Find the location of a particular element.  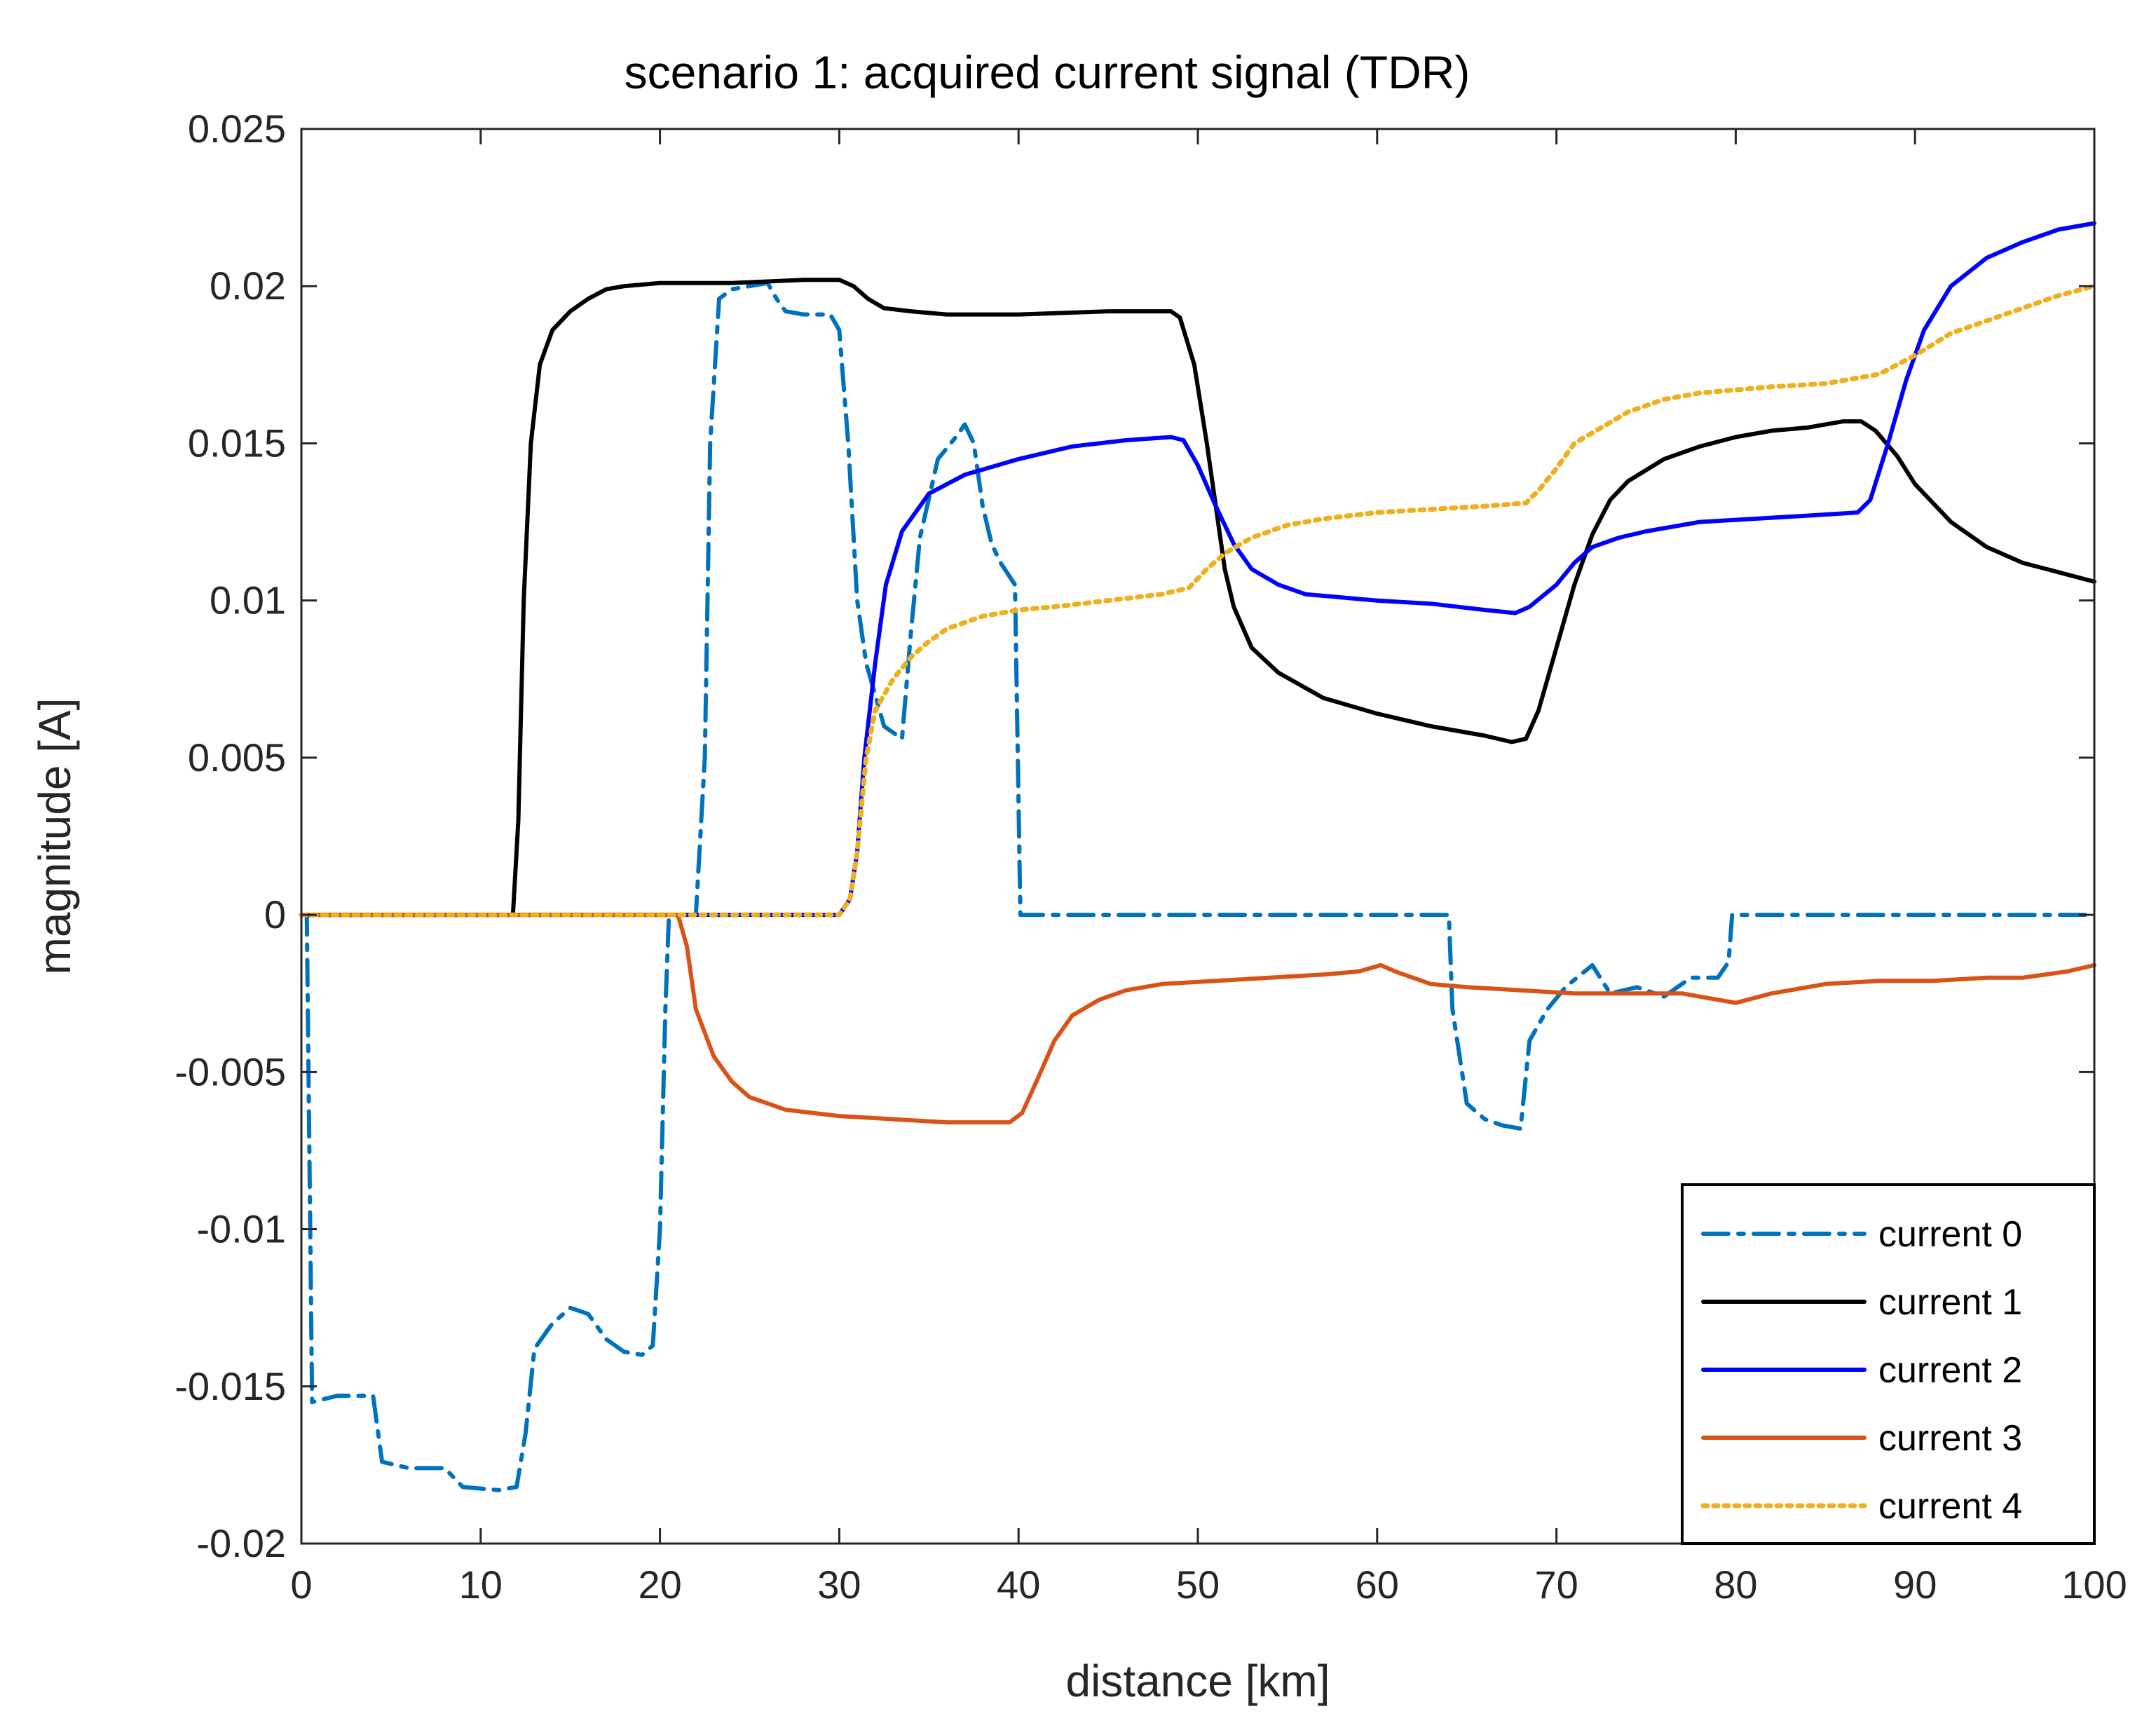

legend-label: current 0 is located at coordinates (1950, 1234).